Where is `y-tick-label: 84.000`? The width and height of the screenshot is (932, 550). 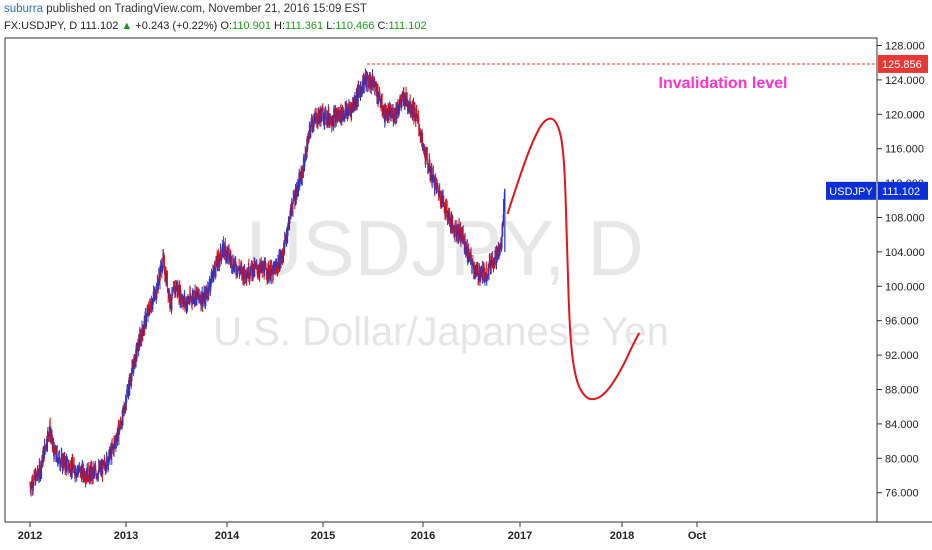 y-tick-label: 84.000 is located at coordinates (902, 425).